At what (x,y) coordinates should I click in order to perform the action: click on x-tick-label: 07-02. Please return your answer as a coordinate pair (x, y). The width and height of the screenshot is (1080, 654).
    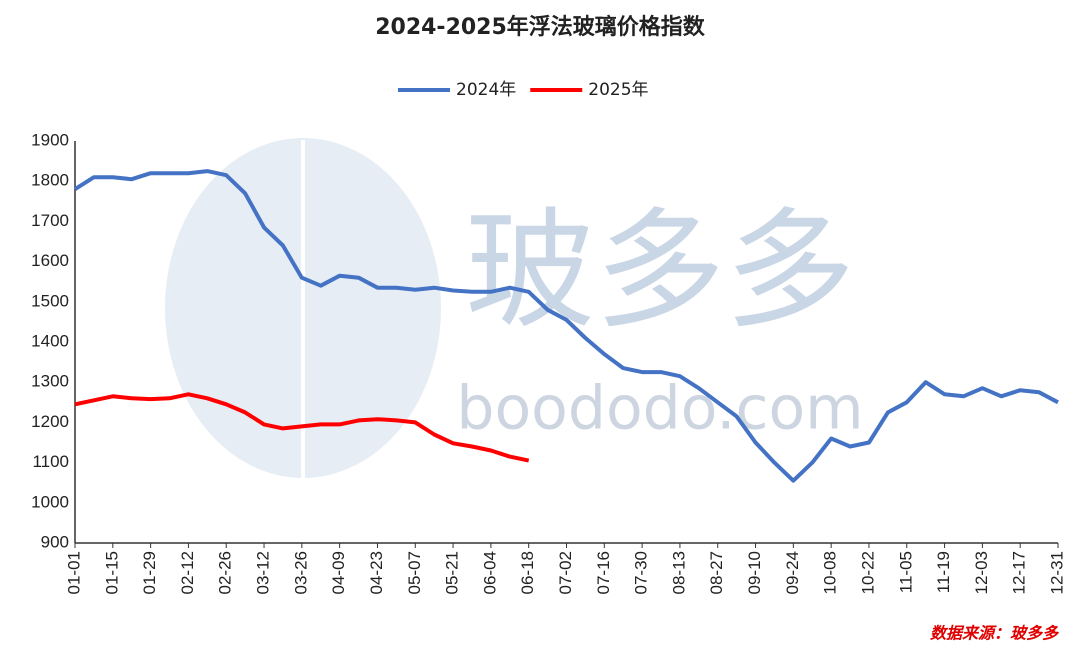
    Looking at the image, I should click on (565, 572).